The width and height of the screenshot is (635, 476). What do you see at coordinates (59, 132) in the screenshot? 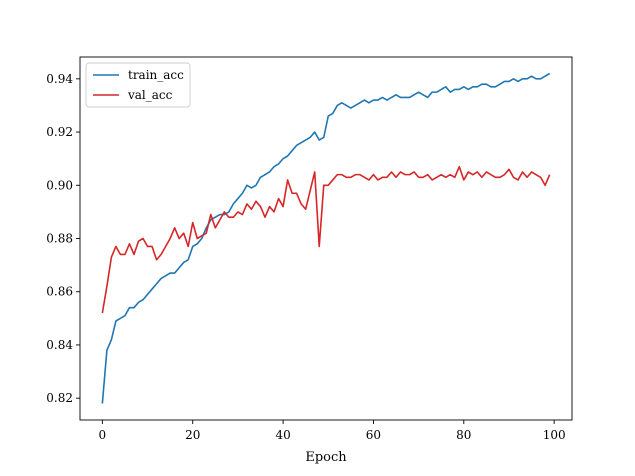
I see `y-tick-label: 0.92` at bounding box center [59, 132].